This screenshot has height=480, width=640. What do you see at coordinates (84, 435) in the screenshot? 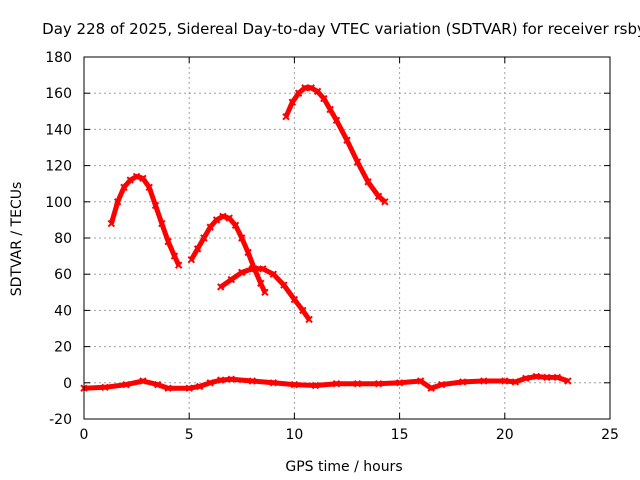
I see `x-tick-label: 0` at bounding box center [84, 435].